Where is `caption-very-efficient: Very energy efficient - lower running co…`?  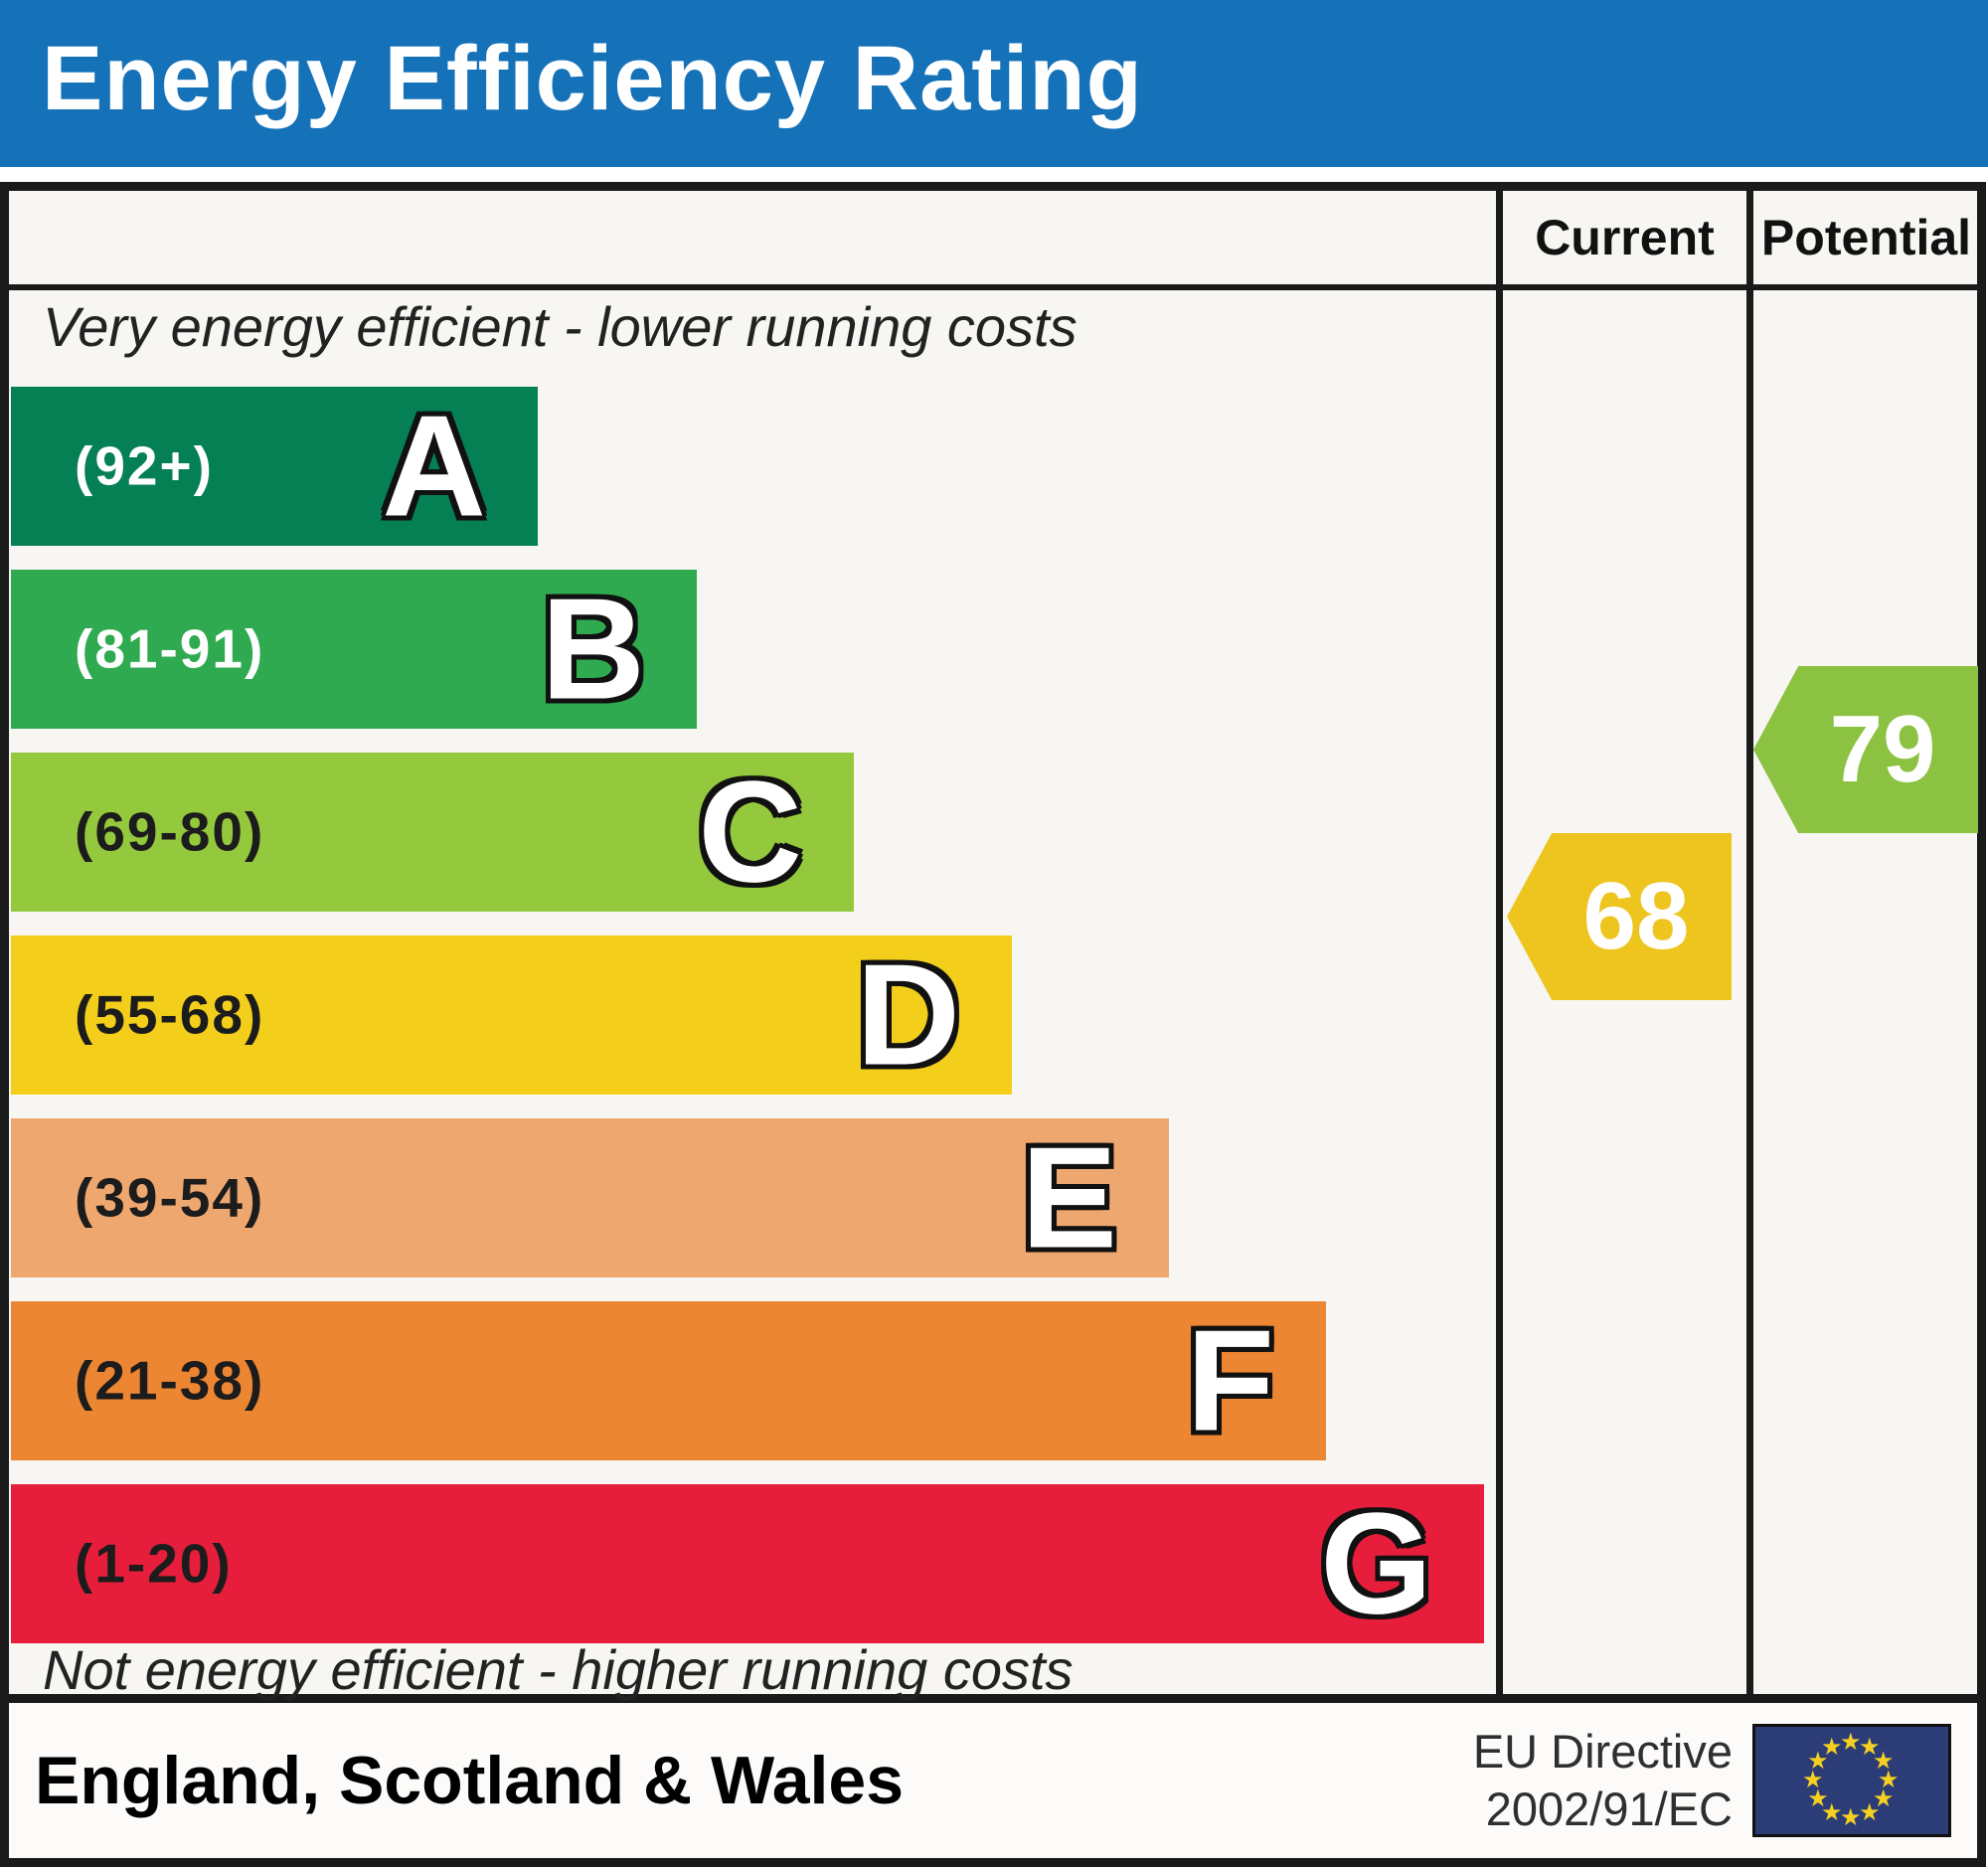 caption-very-efficient: Very energy efficient - lower running co… is located at coordinates (560, 326).